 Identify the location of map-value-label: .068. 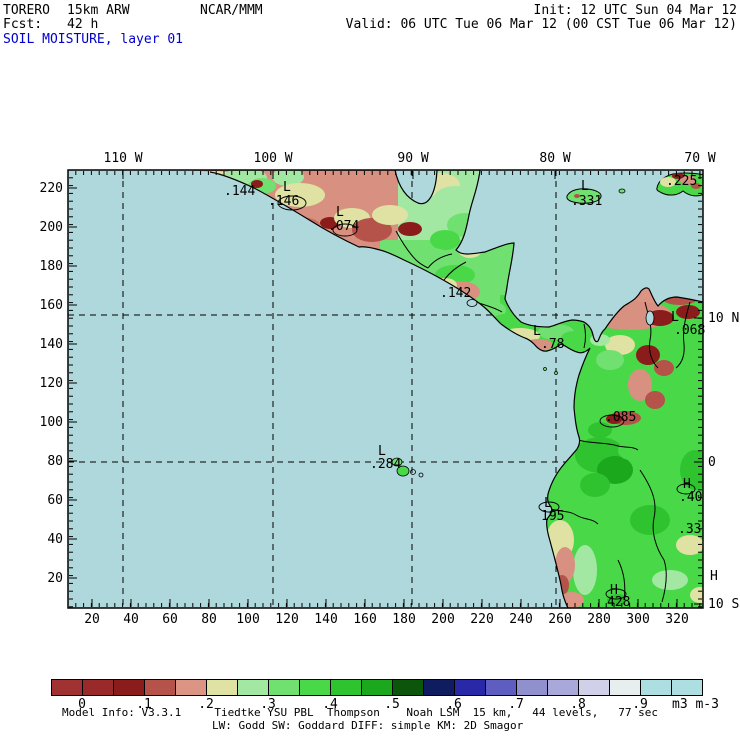
(690, 330).